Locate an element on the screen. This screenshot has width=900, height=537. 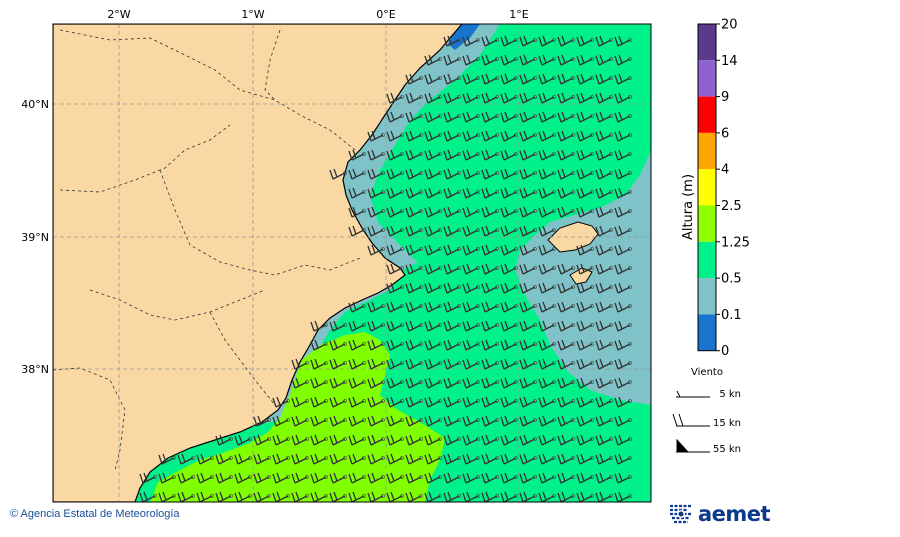
colorbar-frame is located at coordinates (707, 187).